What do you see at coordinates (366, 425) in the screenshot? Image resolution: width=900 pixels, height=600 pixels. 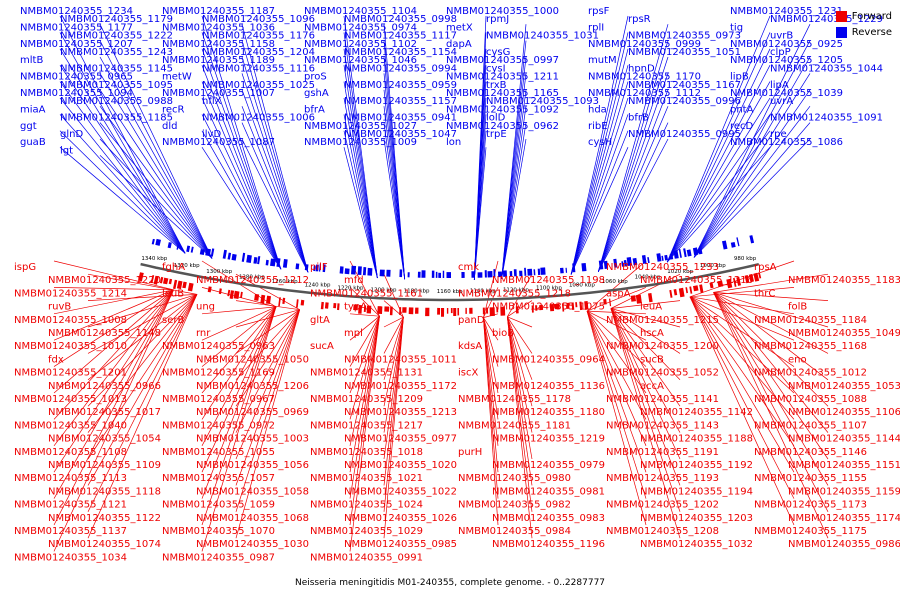 I see `forward-gene-label: NMBM01240355_1217` at bounding box center [366, 425].